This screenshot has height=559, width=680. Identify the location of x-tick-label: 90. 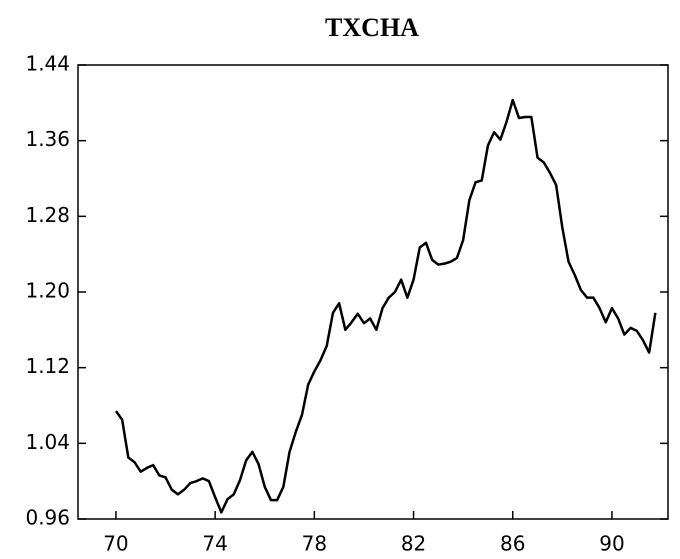
(611, 544).